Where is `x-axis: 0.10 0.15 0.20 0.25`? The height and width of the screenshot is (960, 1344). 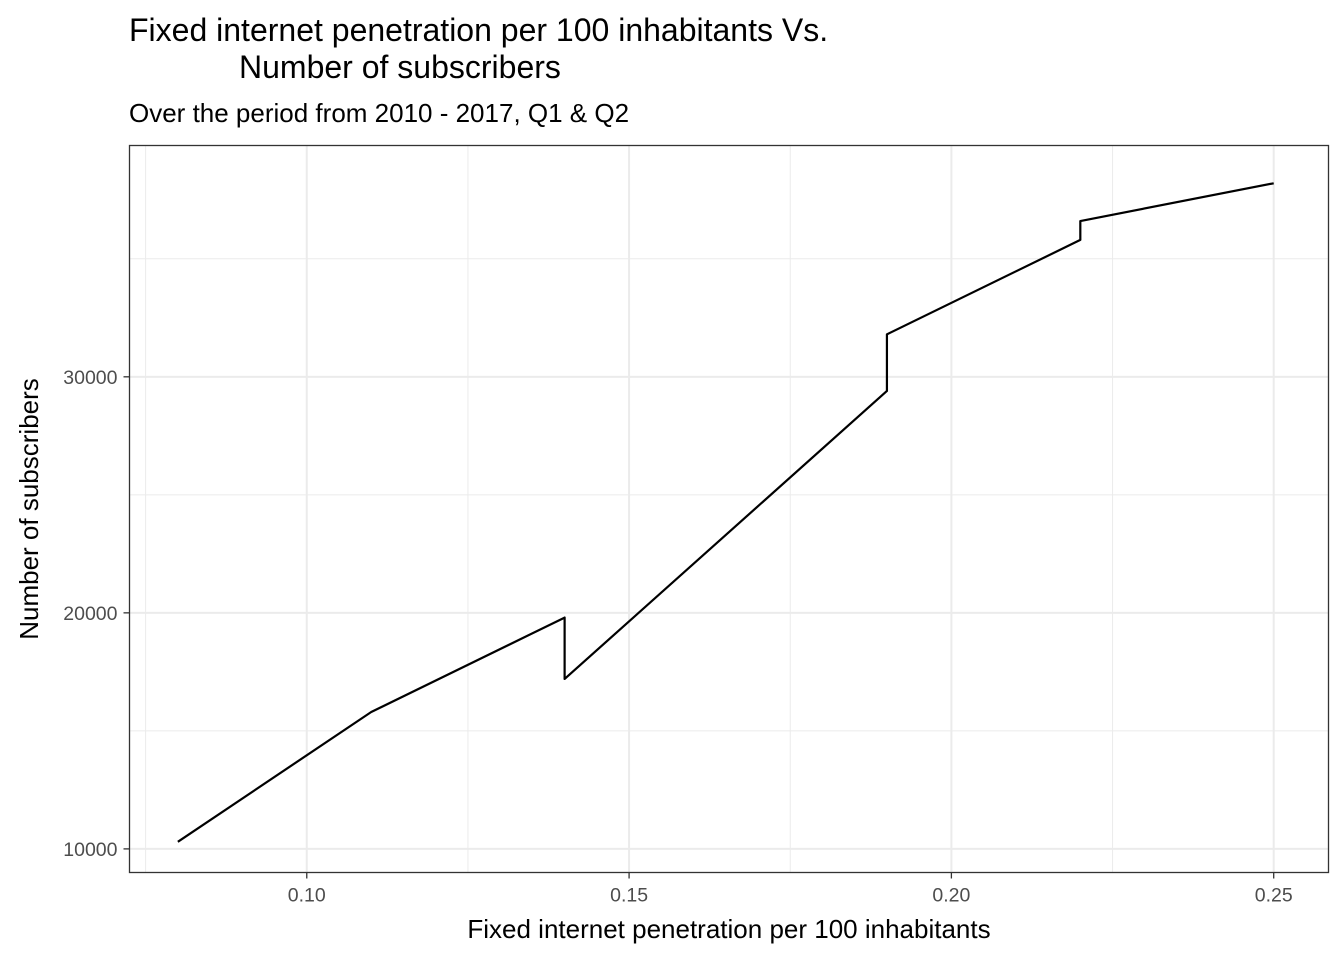
x-axis: 0.10 0.15 0.20 0.25 is located at coordinates (790, 889).